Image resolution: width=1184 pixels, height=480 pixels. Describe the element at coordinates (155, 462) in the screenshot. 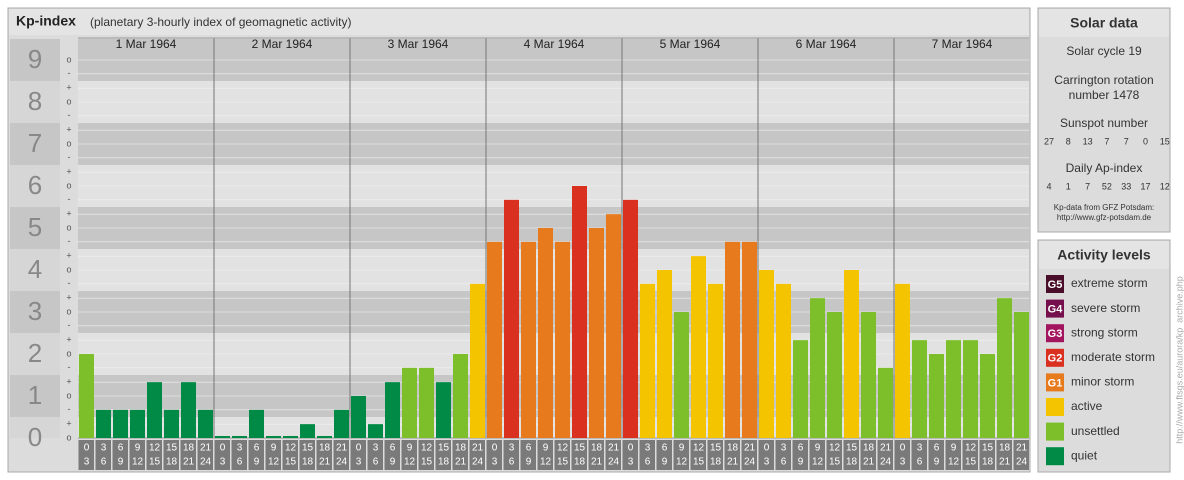

I see `hour-end: 15` at that location.